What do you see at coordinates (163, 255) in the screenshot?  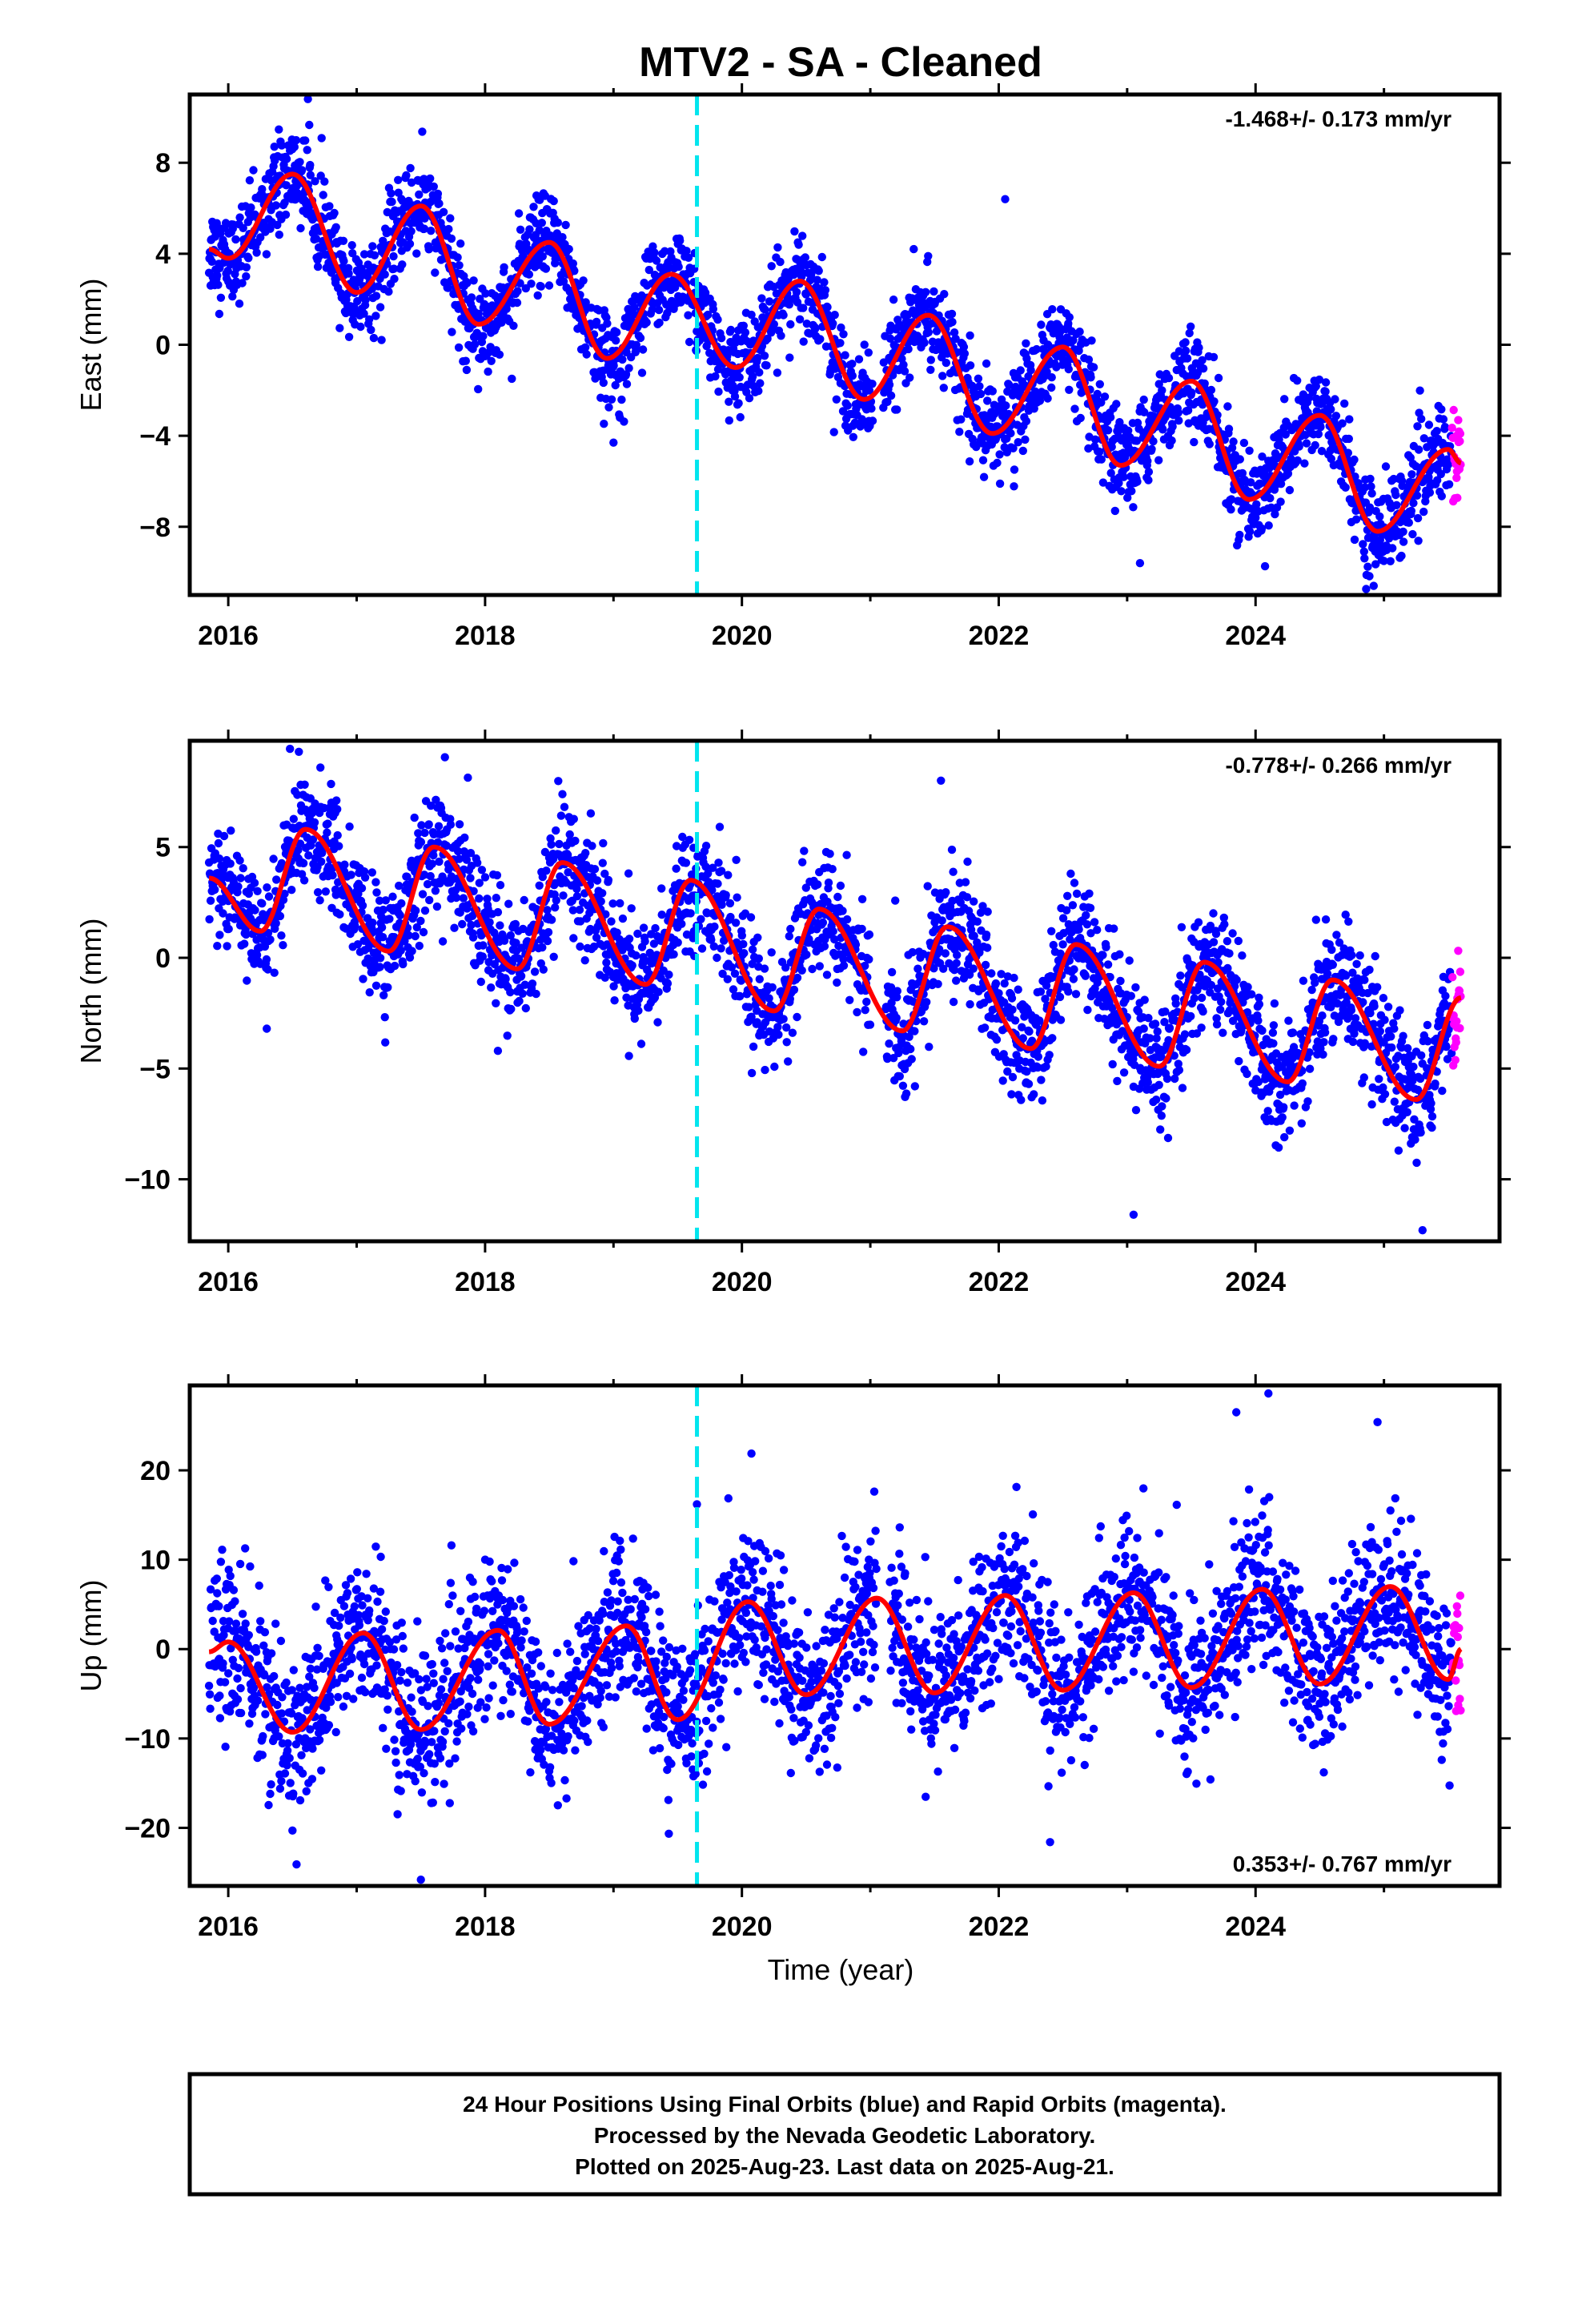 I see `east-y-tick-label: 4` at bounding box center [163, 255].